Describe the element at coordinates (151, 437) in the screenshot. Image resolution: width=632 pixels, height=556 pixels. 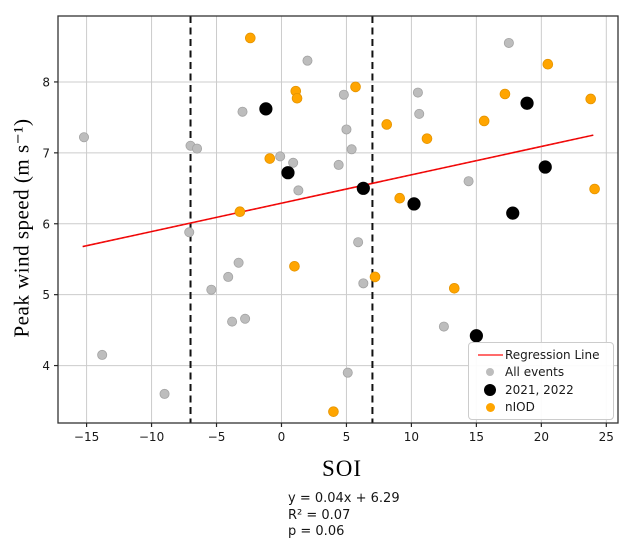
I see `x-tick-label: −10` at that location.